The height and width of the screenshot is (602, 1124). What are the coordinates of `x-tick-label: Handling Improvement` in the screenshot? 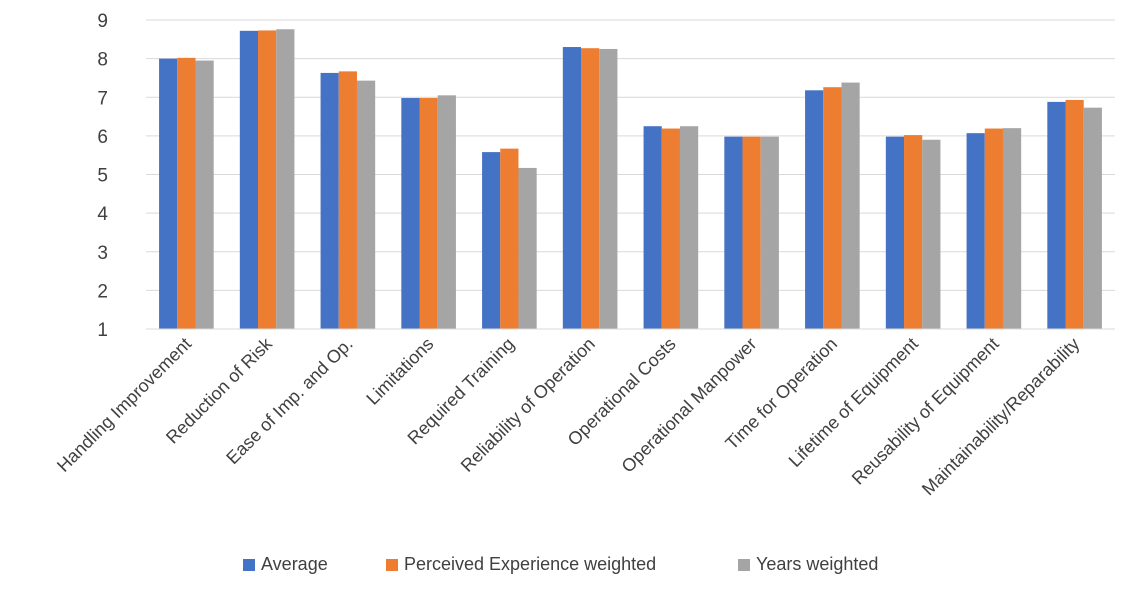 It's located at (124, 405).